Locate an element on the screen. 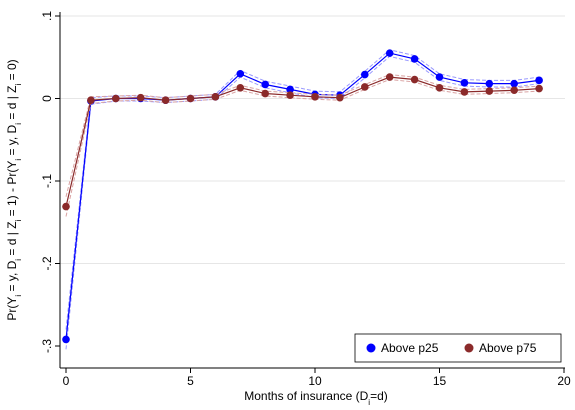  x-tick-label-2: 10 is located at coordinates (315, 381).